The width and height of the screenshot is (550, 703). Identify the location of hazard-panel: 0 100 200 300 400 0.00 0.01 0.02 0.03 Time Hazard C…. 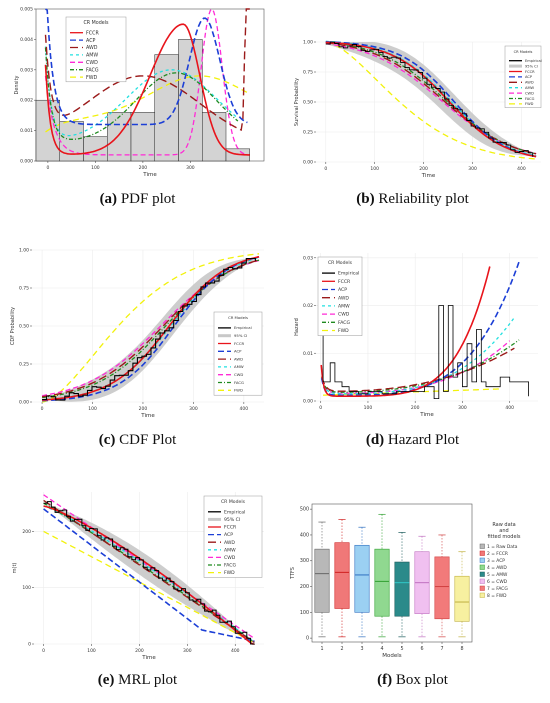
(414, 336).